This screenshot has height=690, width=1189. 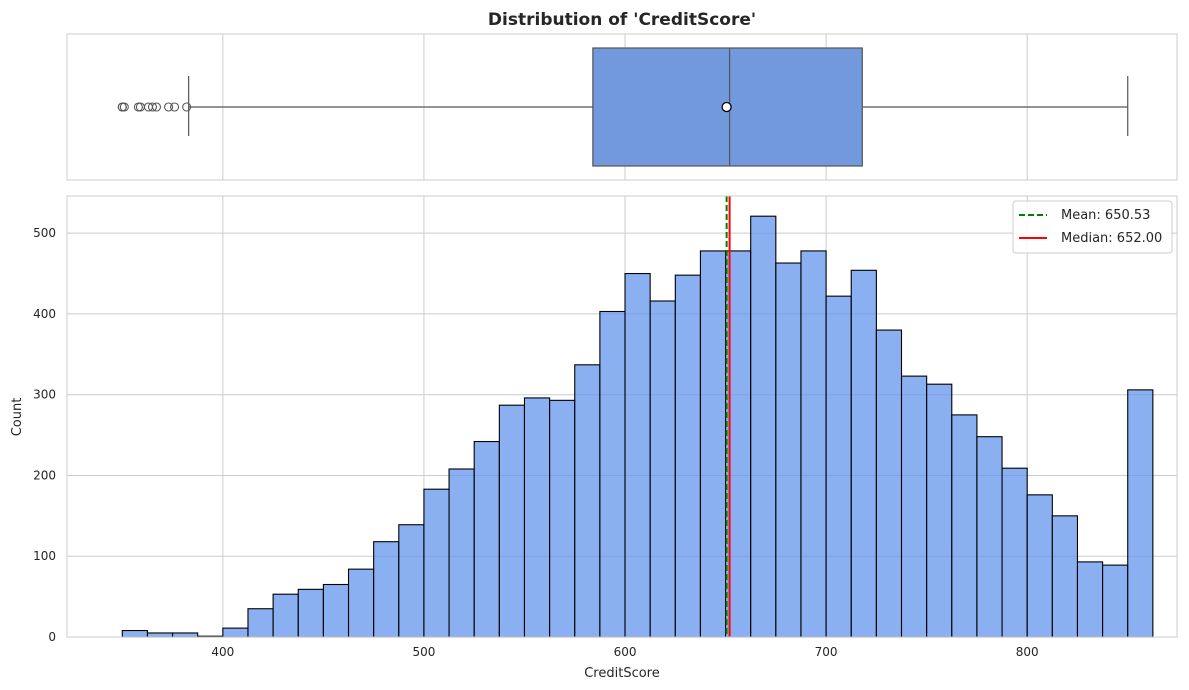 I want to click on legend-box, so click(x=1092, y=227).